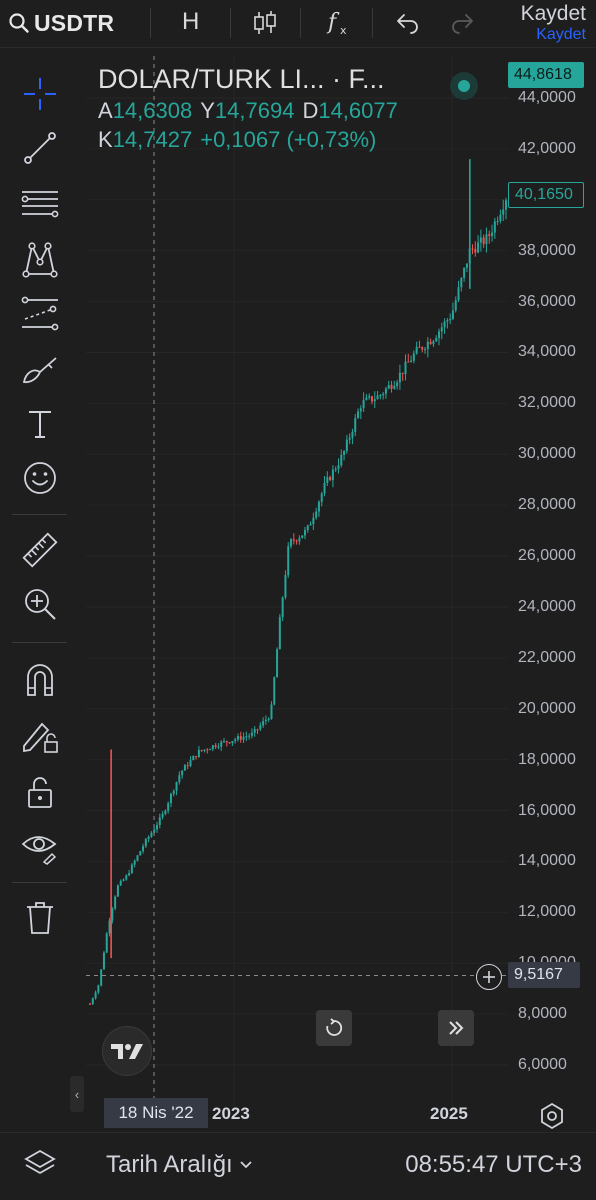 This screenshot has width=596, height=1200. What do you see at coordinates (19, 23) in the screenshot?
I see `search-icon` at bounding box center [19, 23].